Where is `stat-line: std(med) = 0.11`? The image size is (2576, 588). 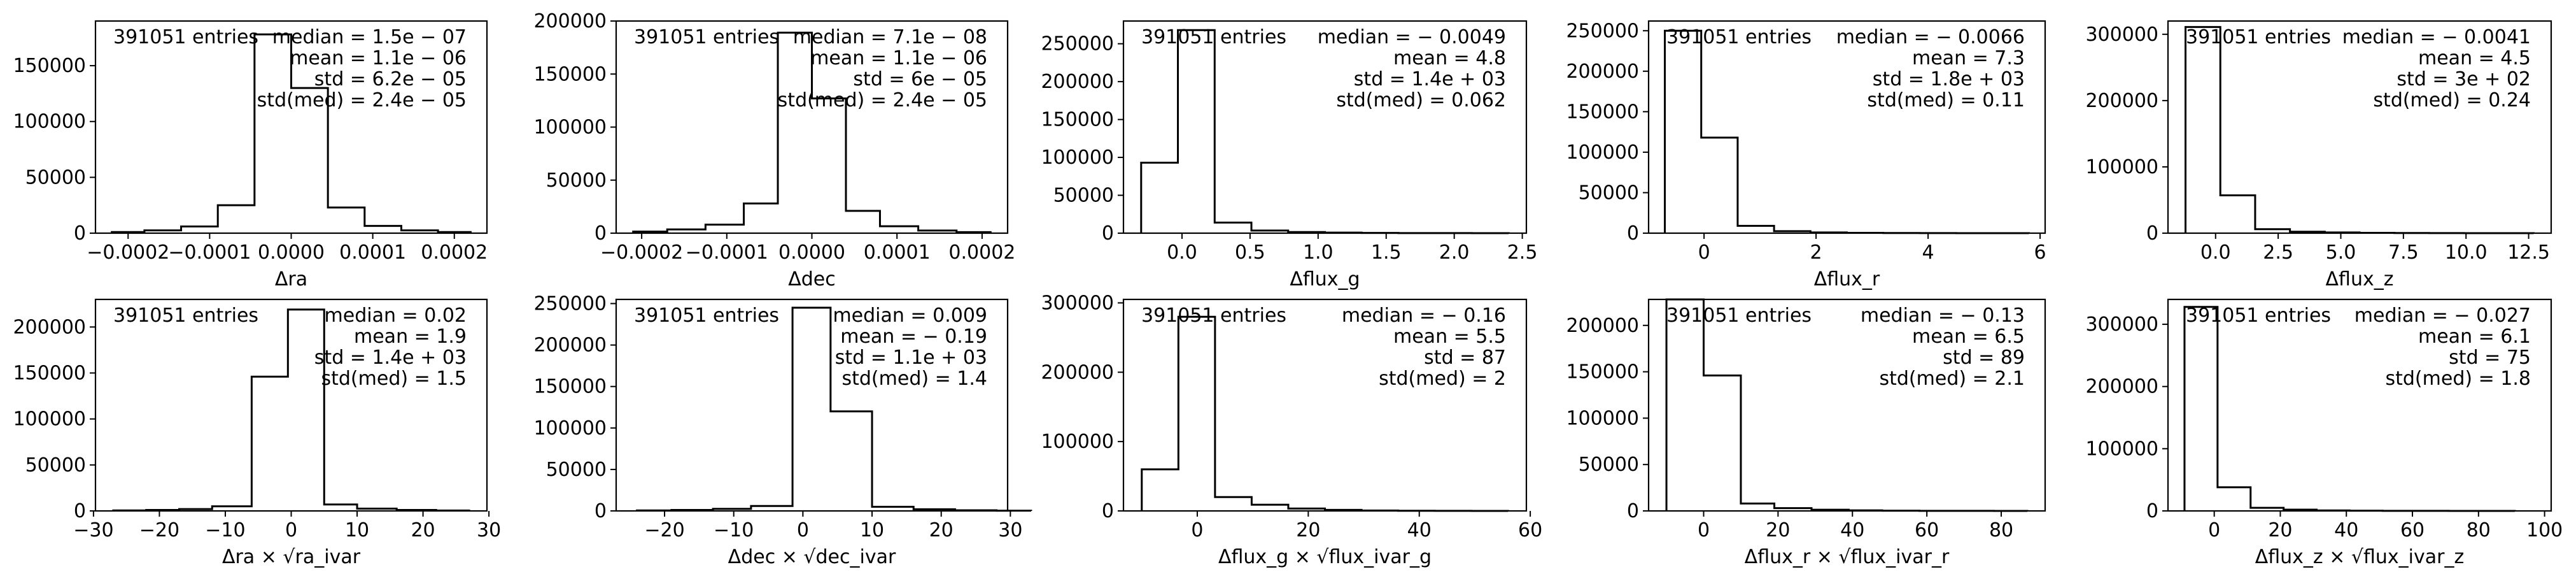
stat-line: std(med) = 0.11 is located at coordinates (1946, 100).